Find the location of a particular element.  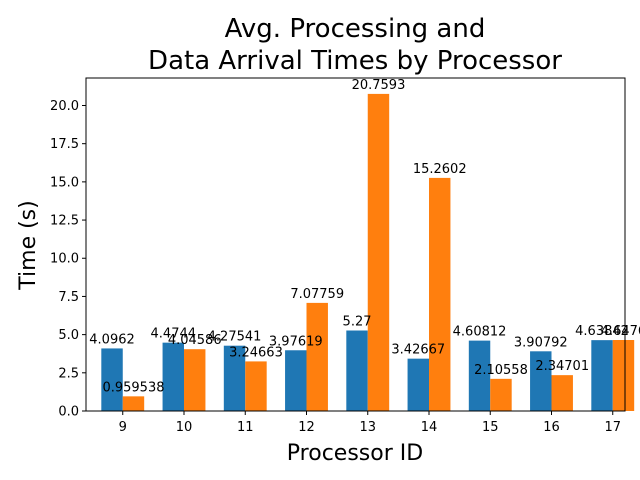

data-label-series-0: 4.63842 is located at coordinates (602, 331).